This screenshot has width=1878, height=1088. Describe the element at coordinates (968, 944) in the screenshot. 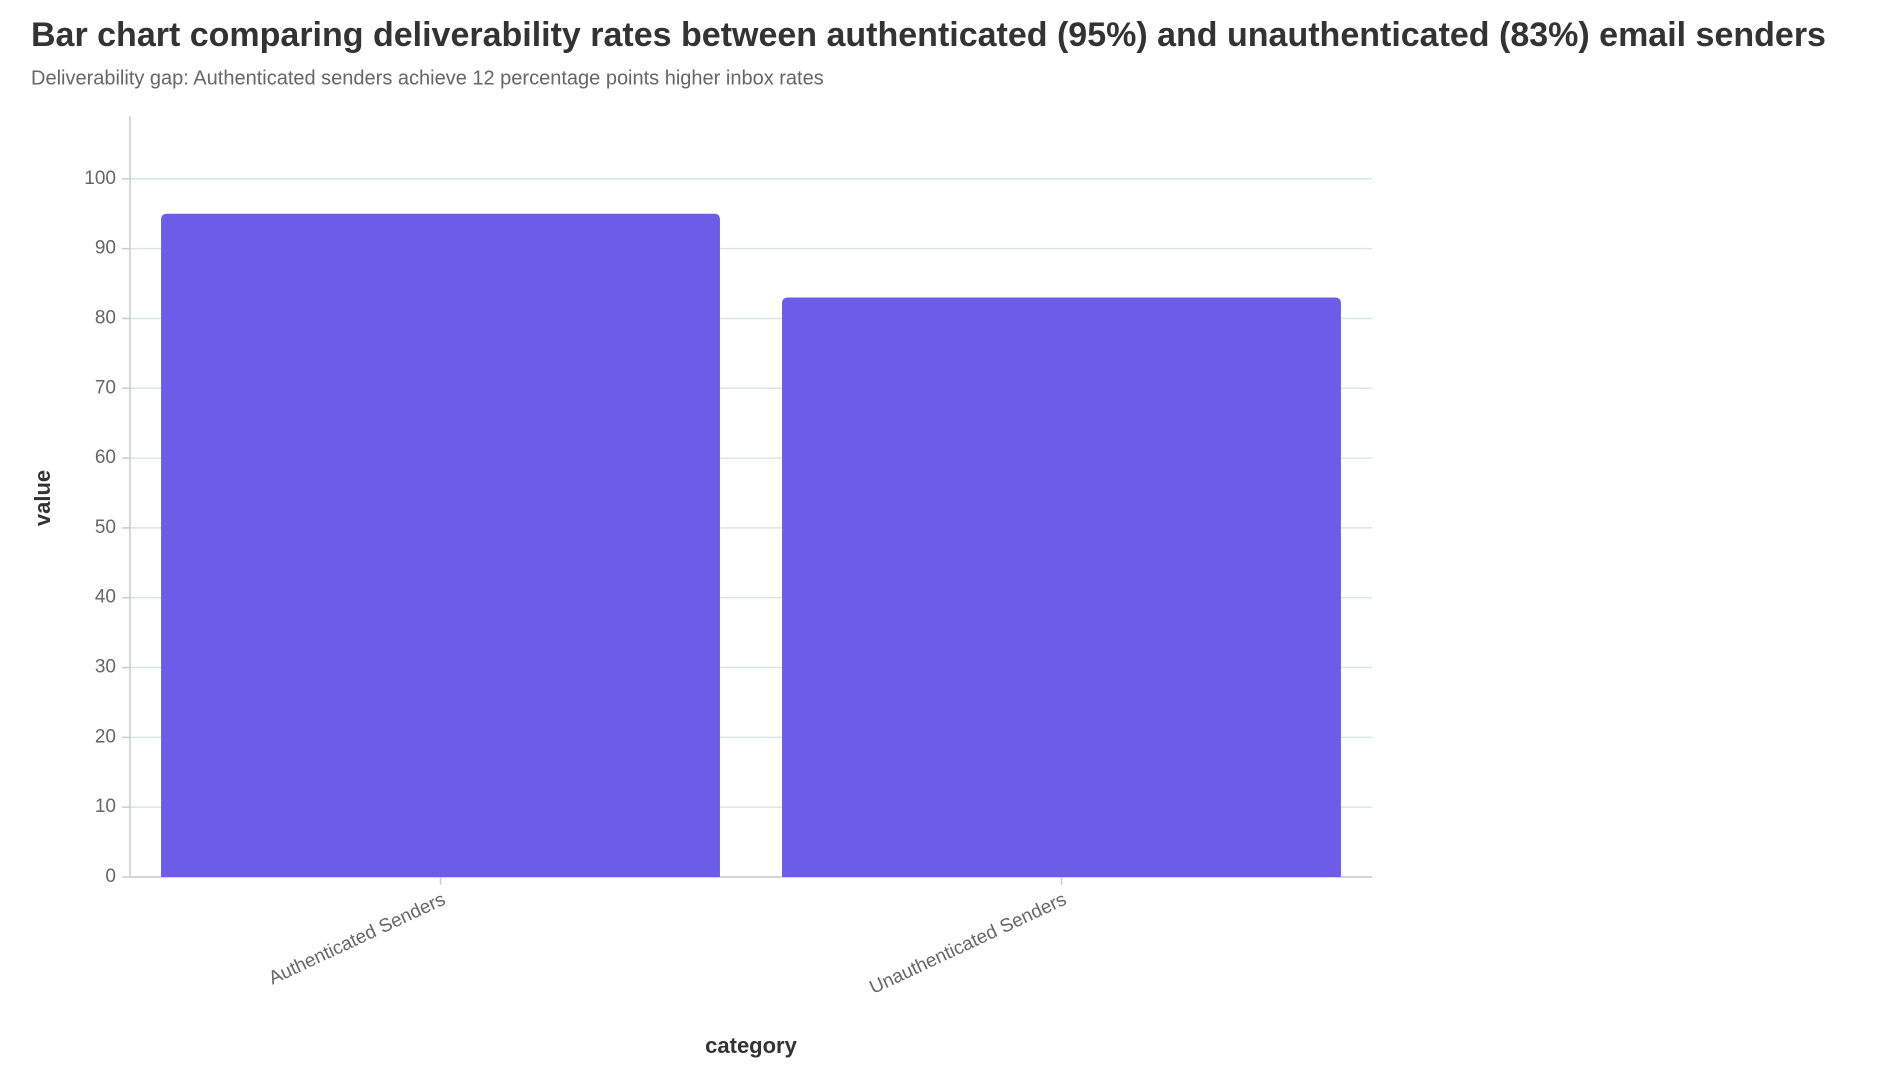

I see `x-tick-label: Unauthenticated Senders` at that location.